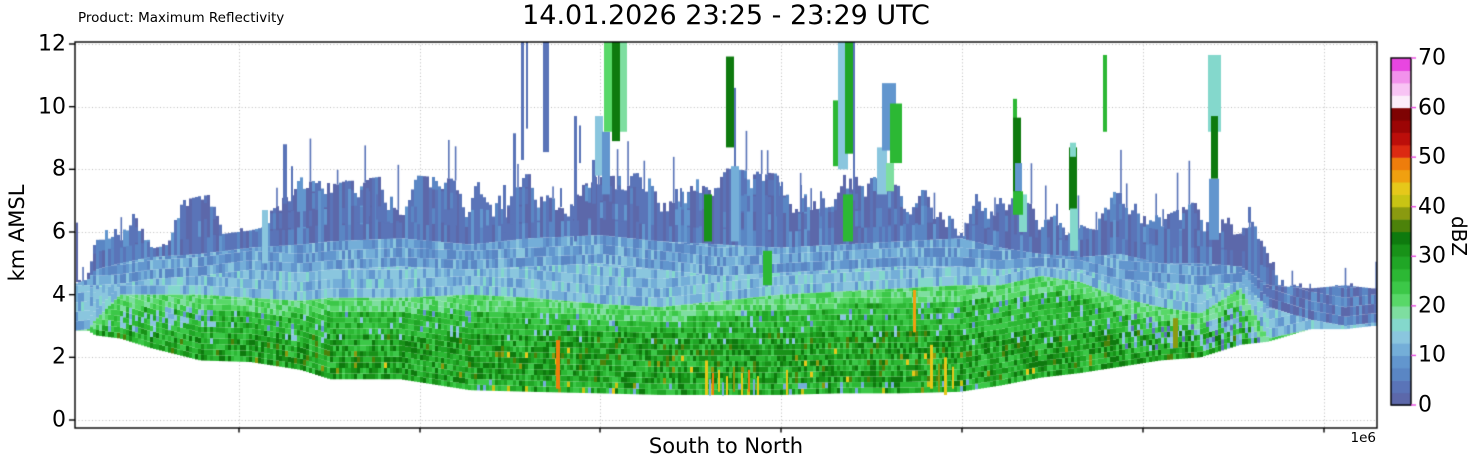  Describe the element at coordinates (726, 446) in the screenshot. I see `x-axis-label: South to North` at that location.